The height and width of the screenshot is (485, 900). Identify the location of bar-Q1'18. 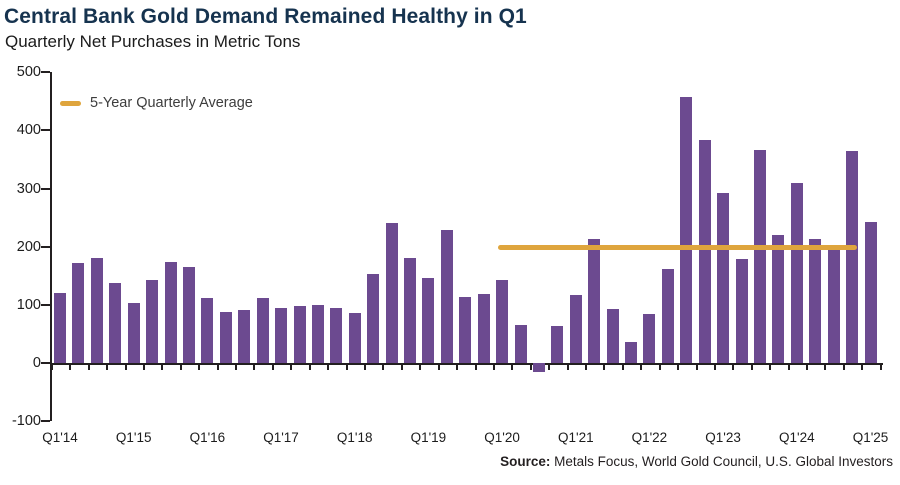
(354, 338).